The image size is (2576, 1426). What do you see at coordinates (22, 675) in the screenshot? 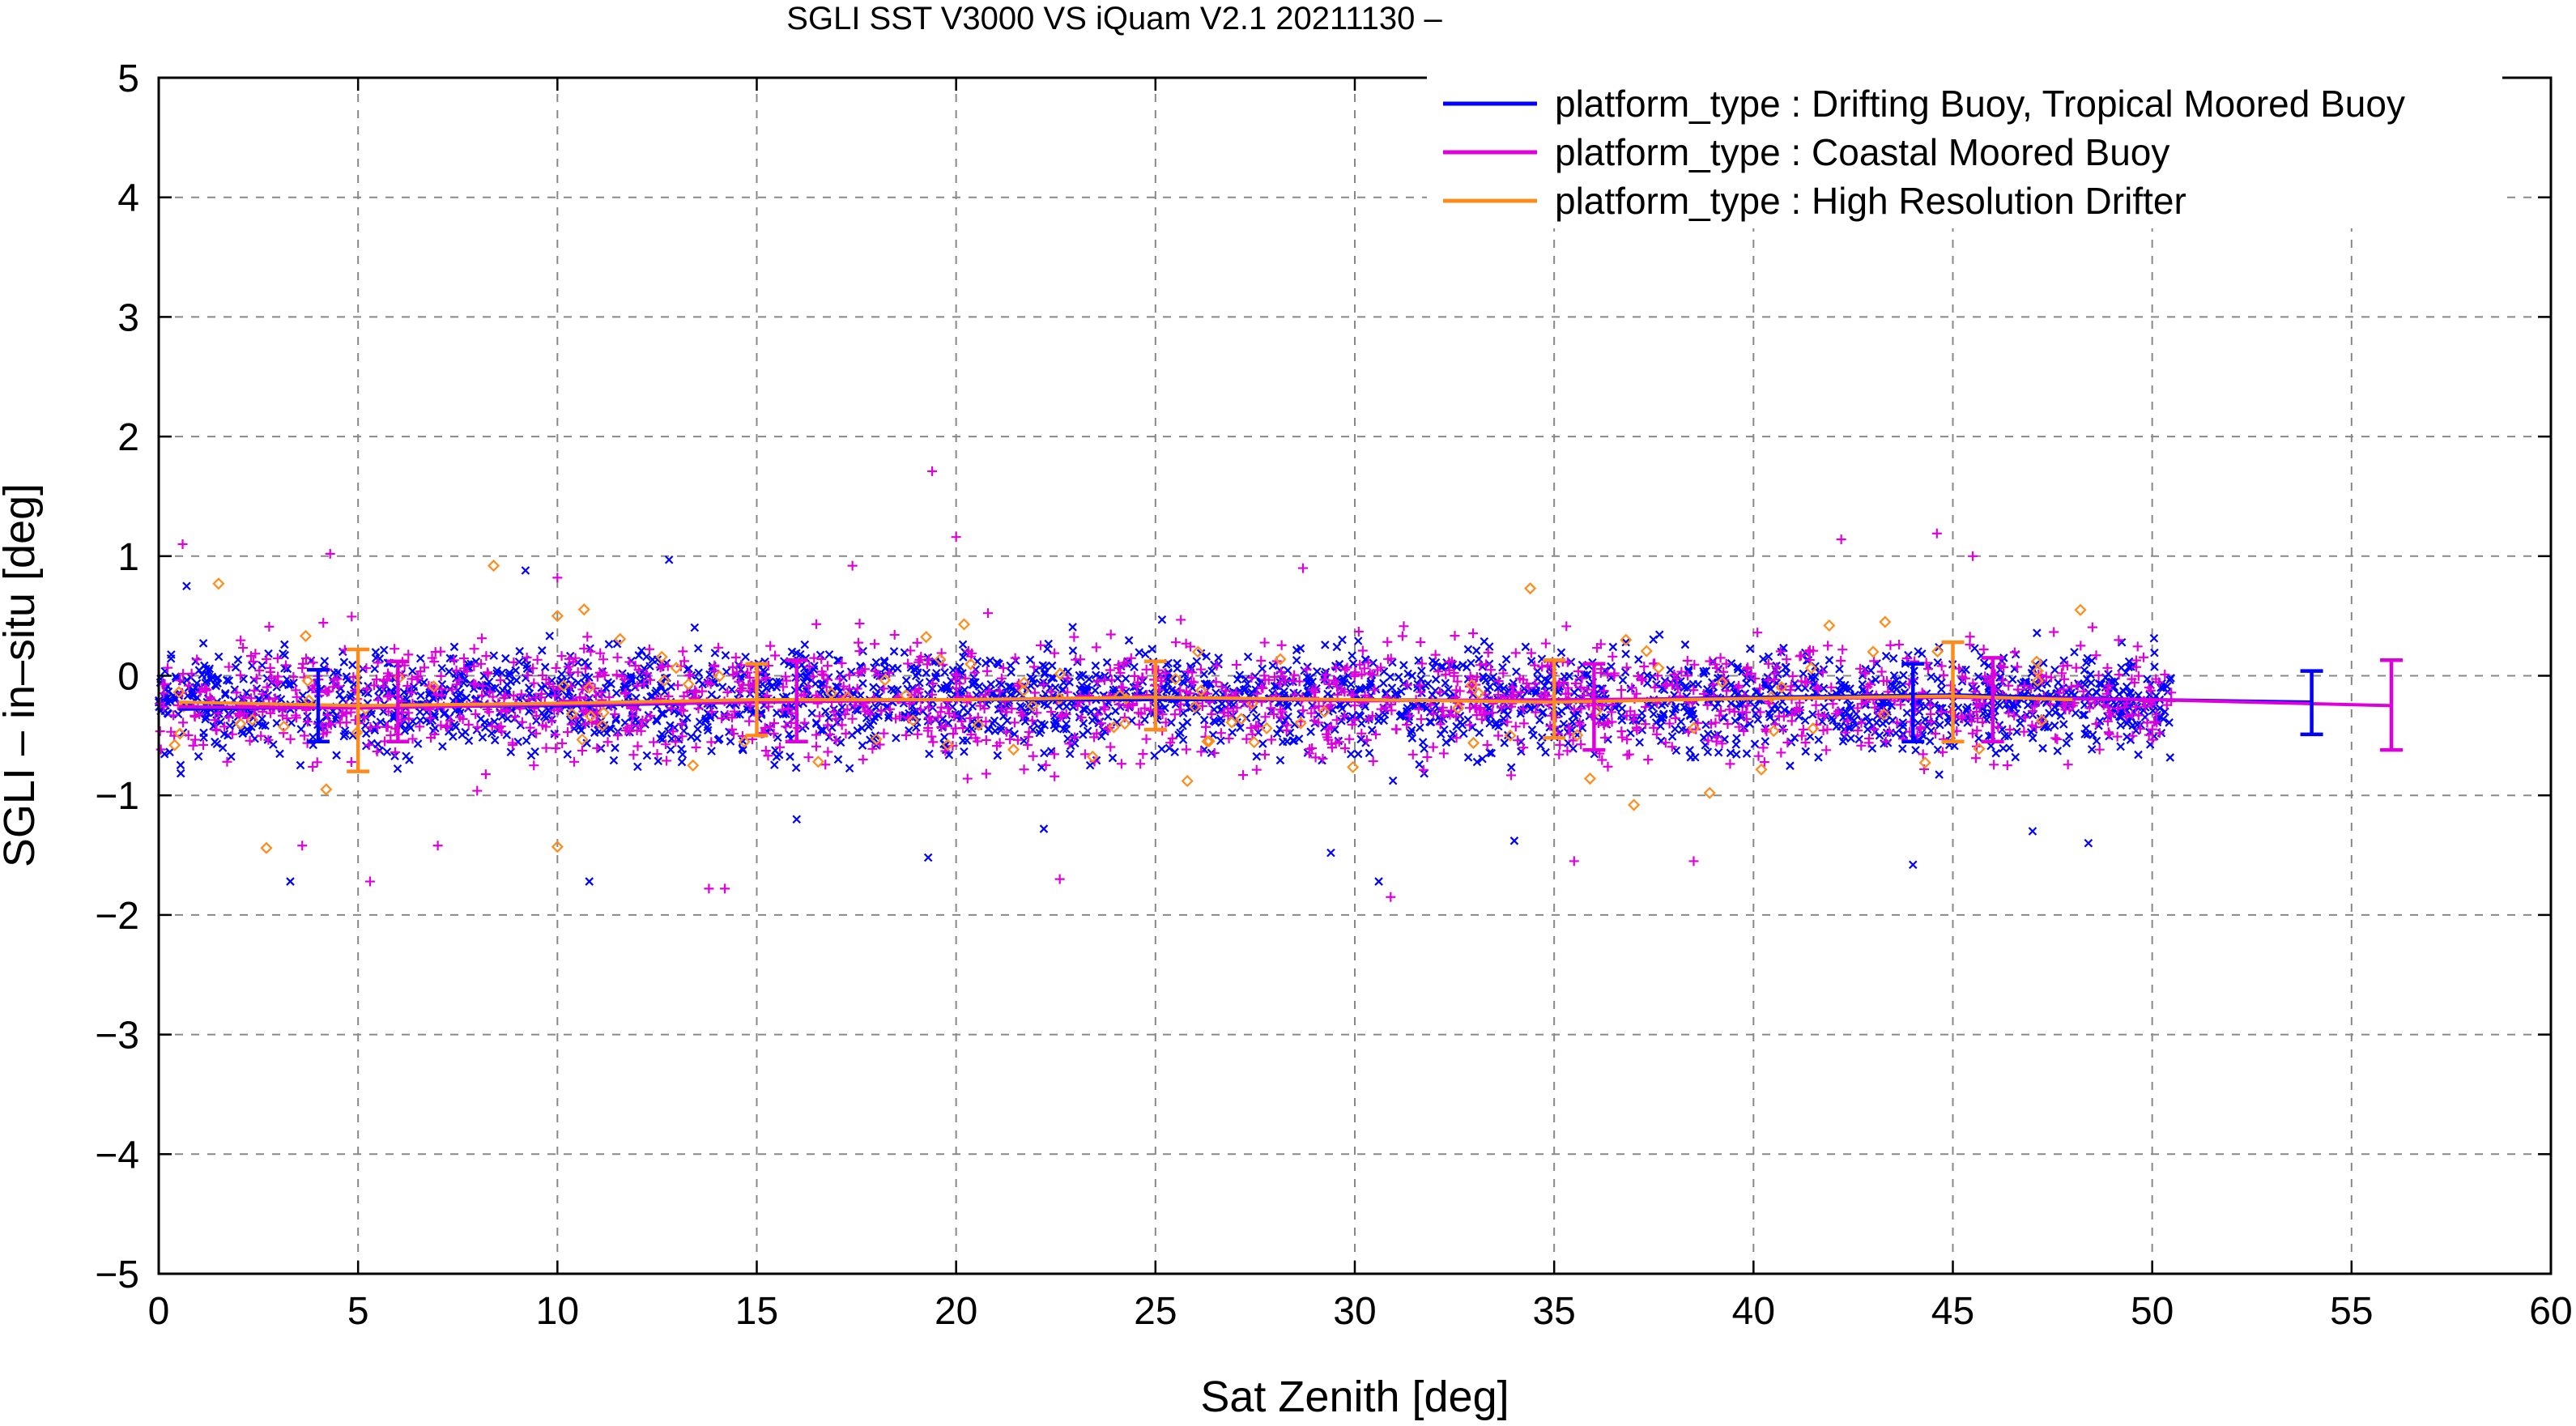
I see `y-axis-label: SGLI – in–situ [deg]` at bounding box center [22, 675].